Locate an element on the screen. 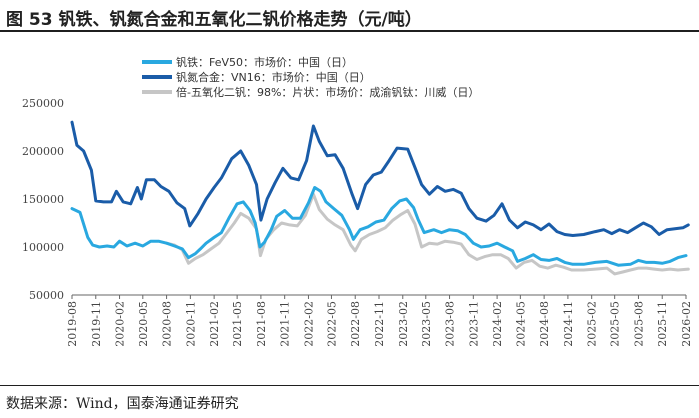 The image size is (699, 418). x-tick-label: 2024-02 is located at coordinates (497, 324).